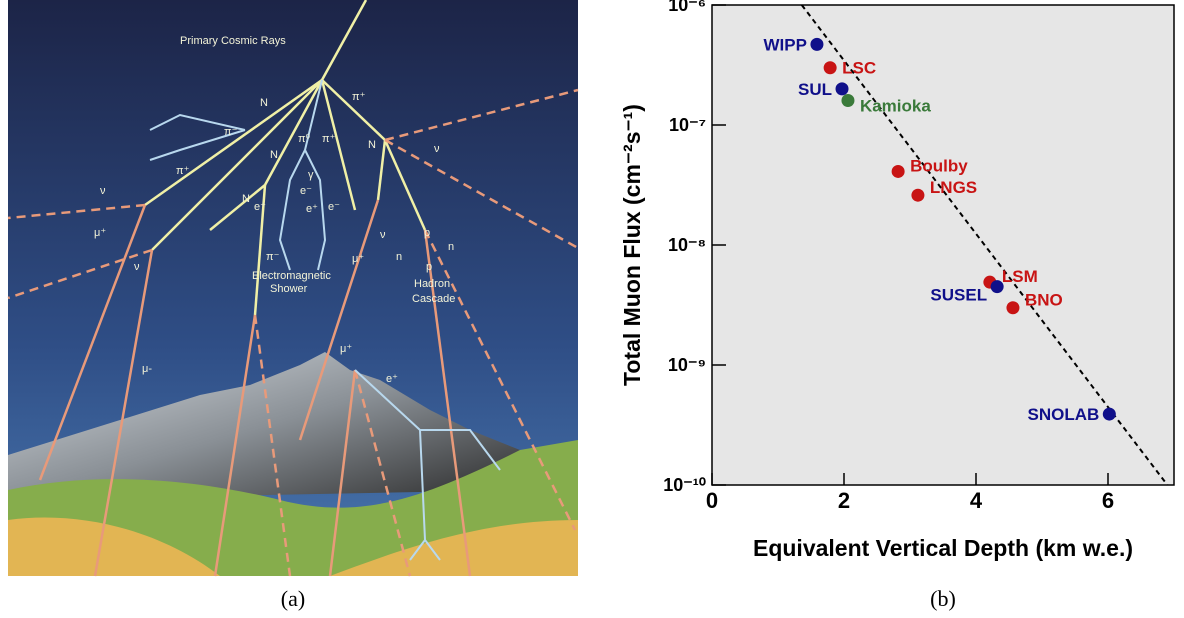 Image resolution: width=1184 pixels, height=618 pixels. Describe the element at coordinates (784, 44) in the screenshot. I see `point-label: WIPP` at that location.